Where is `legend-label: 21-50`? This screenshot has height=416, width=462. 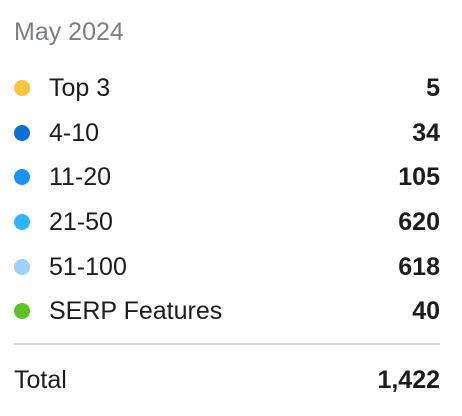 legend-label: 21-50 is located at coordinates (81, 222).